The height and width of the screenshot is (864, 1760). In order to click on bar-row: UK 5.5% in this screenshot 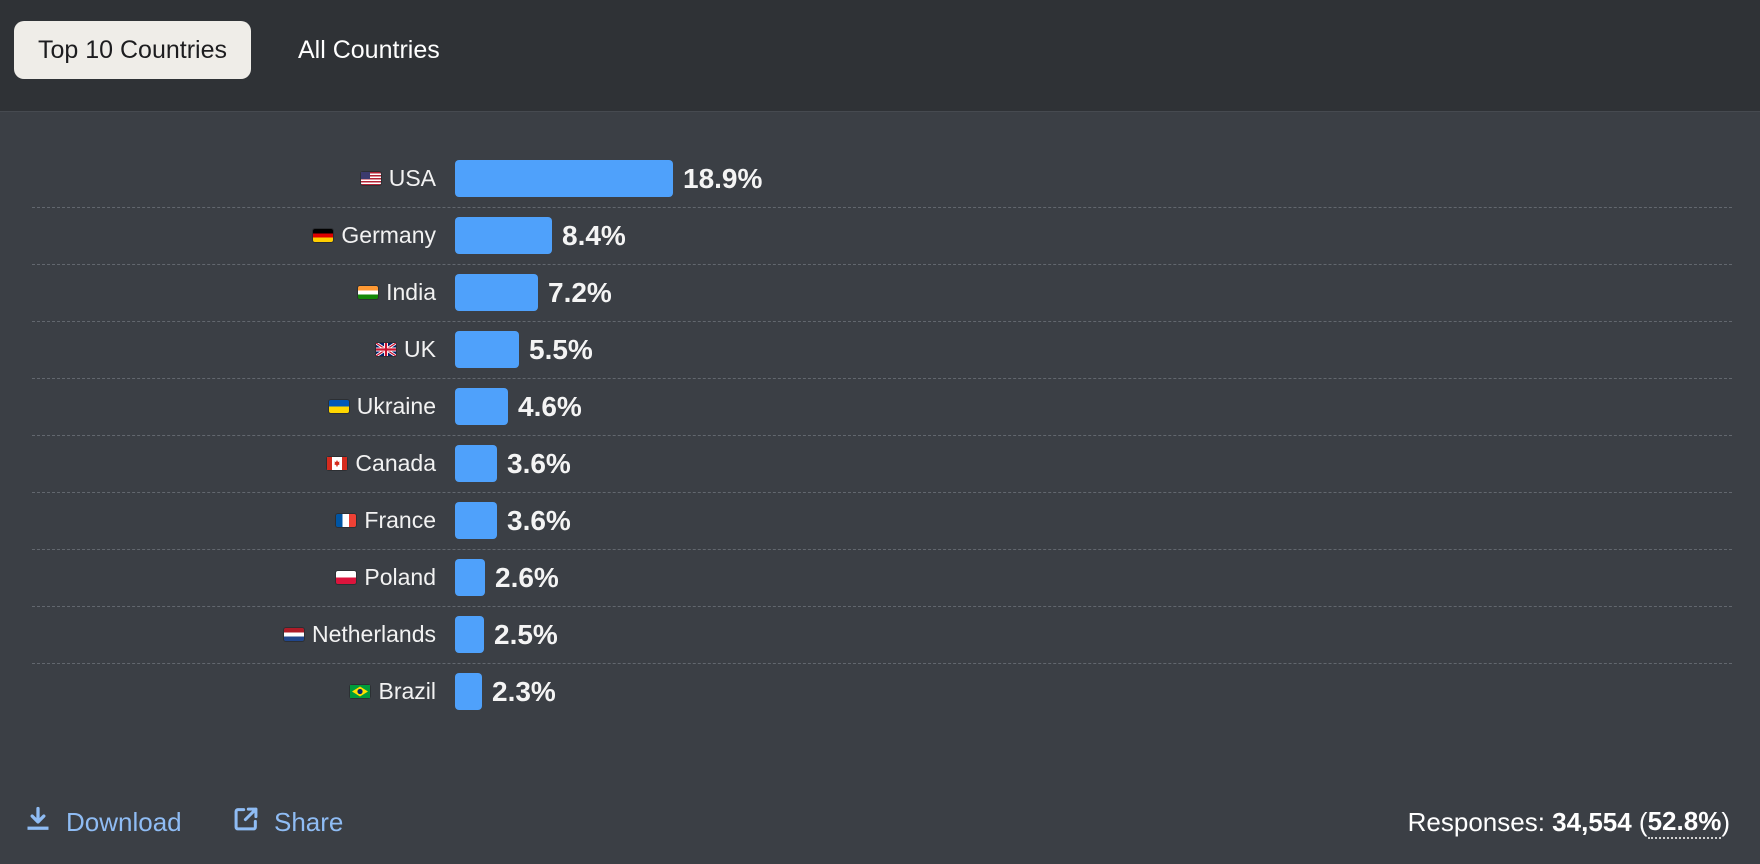, I will do `click(880, 349)`.